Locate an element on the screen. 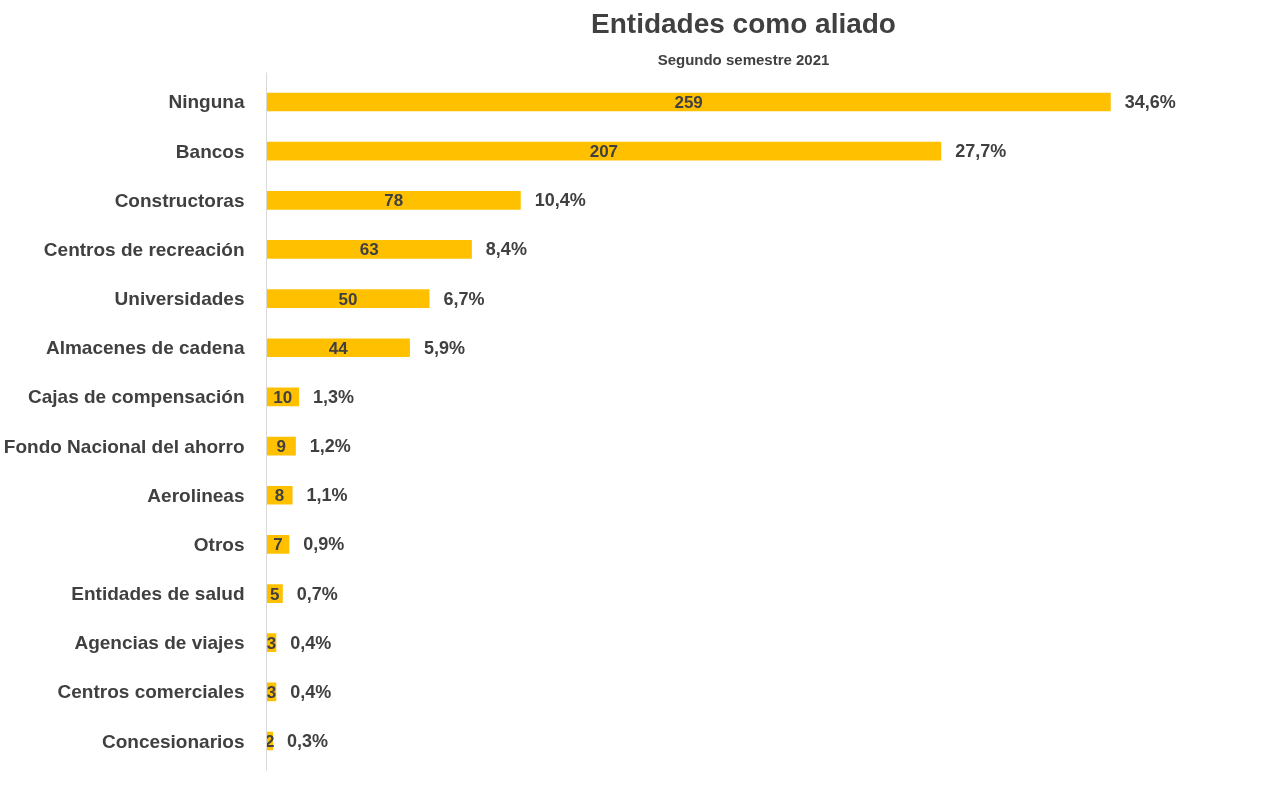 This screenshot has height=804, width=1274. annotation: 27,7% is located at coordinates (981, 151).